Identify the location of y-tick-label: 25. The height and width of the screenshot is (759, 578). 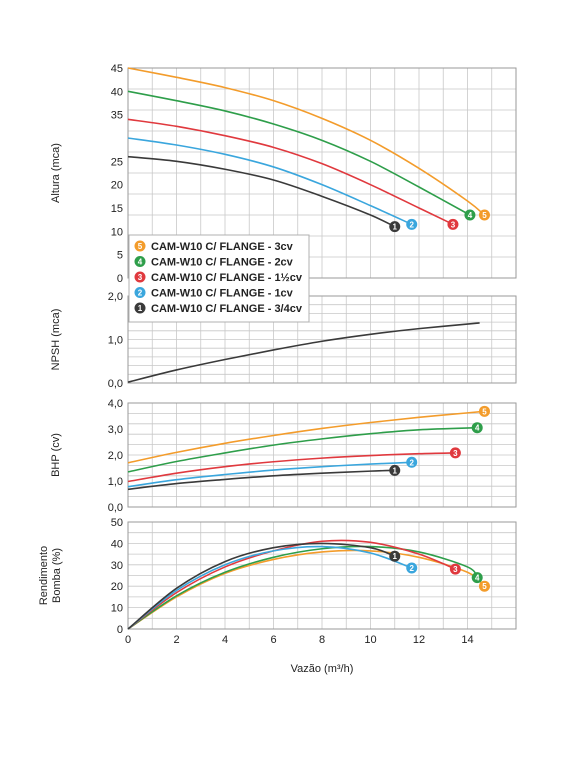
(117, 162).